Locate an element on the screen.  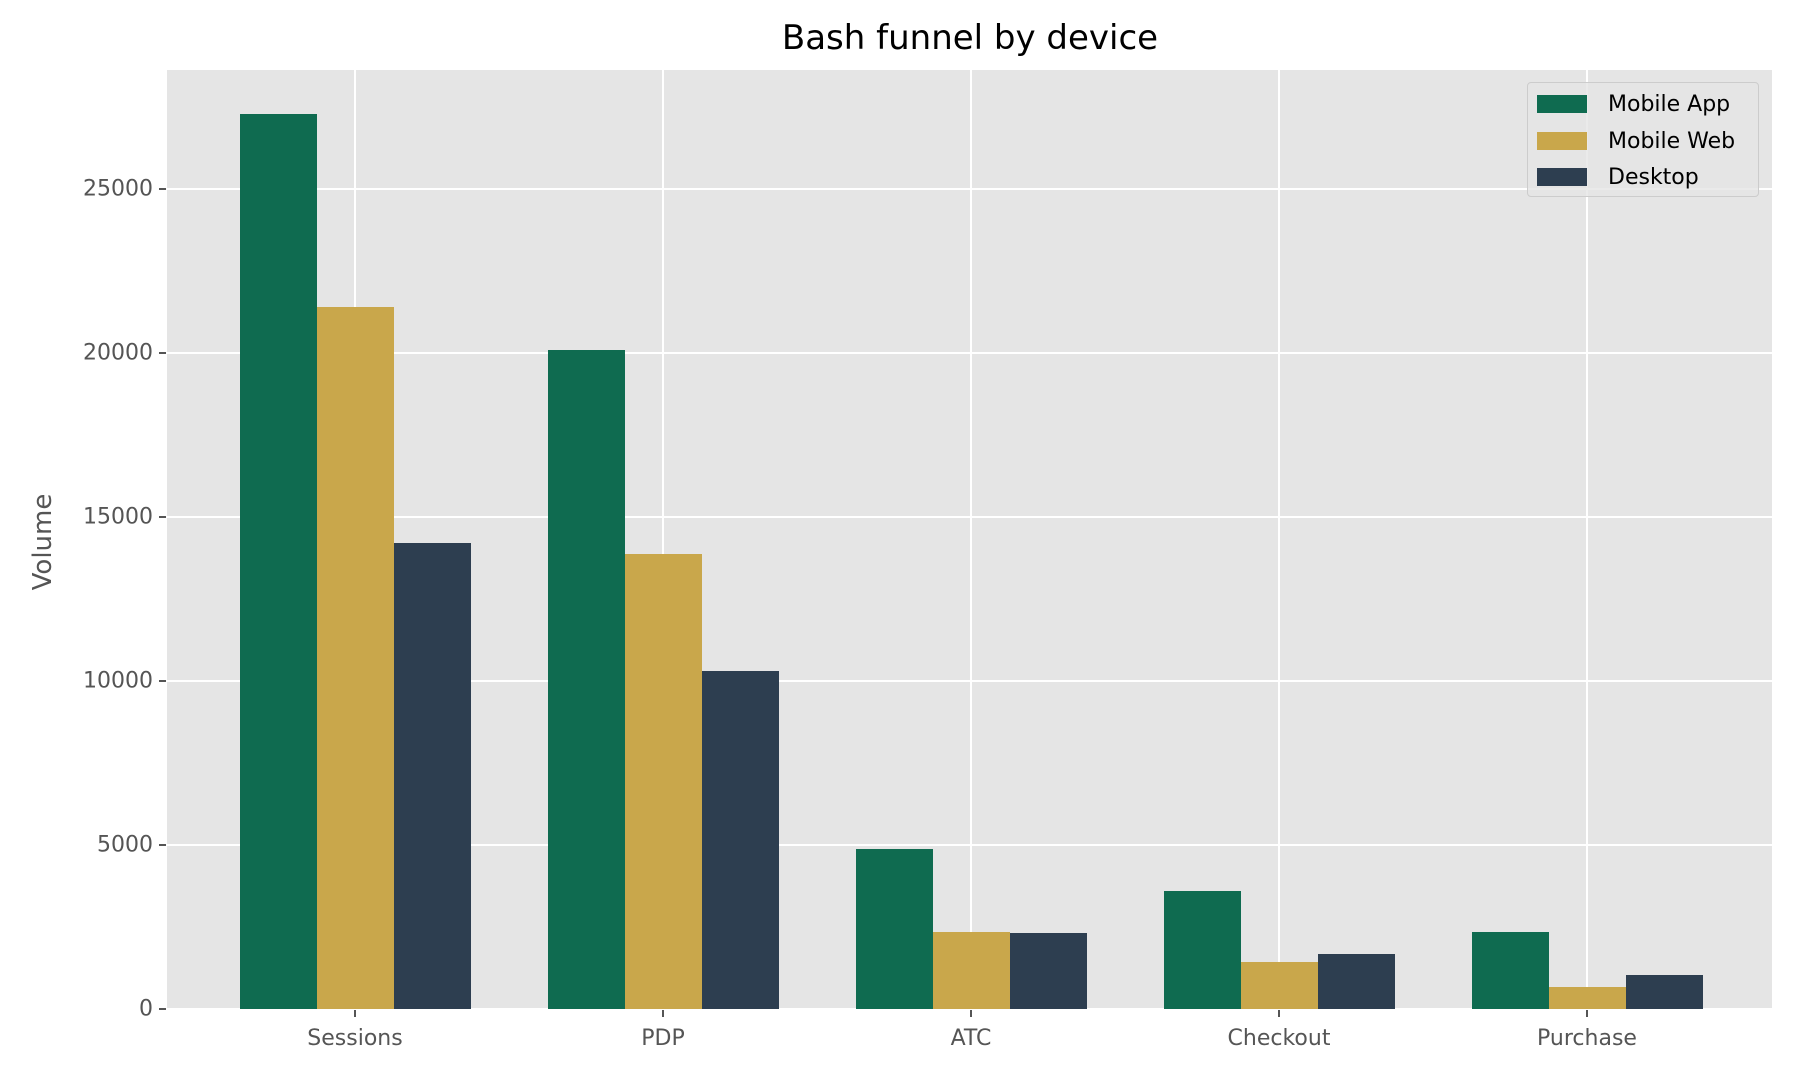
y-tick-label: 20000 is located at coordinates (118, 353).